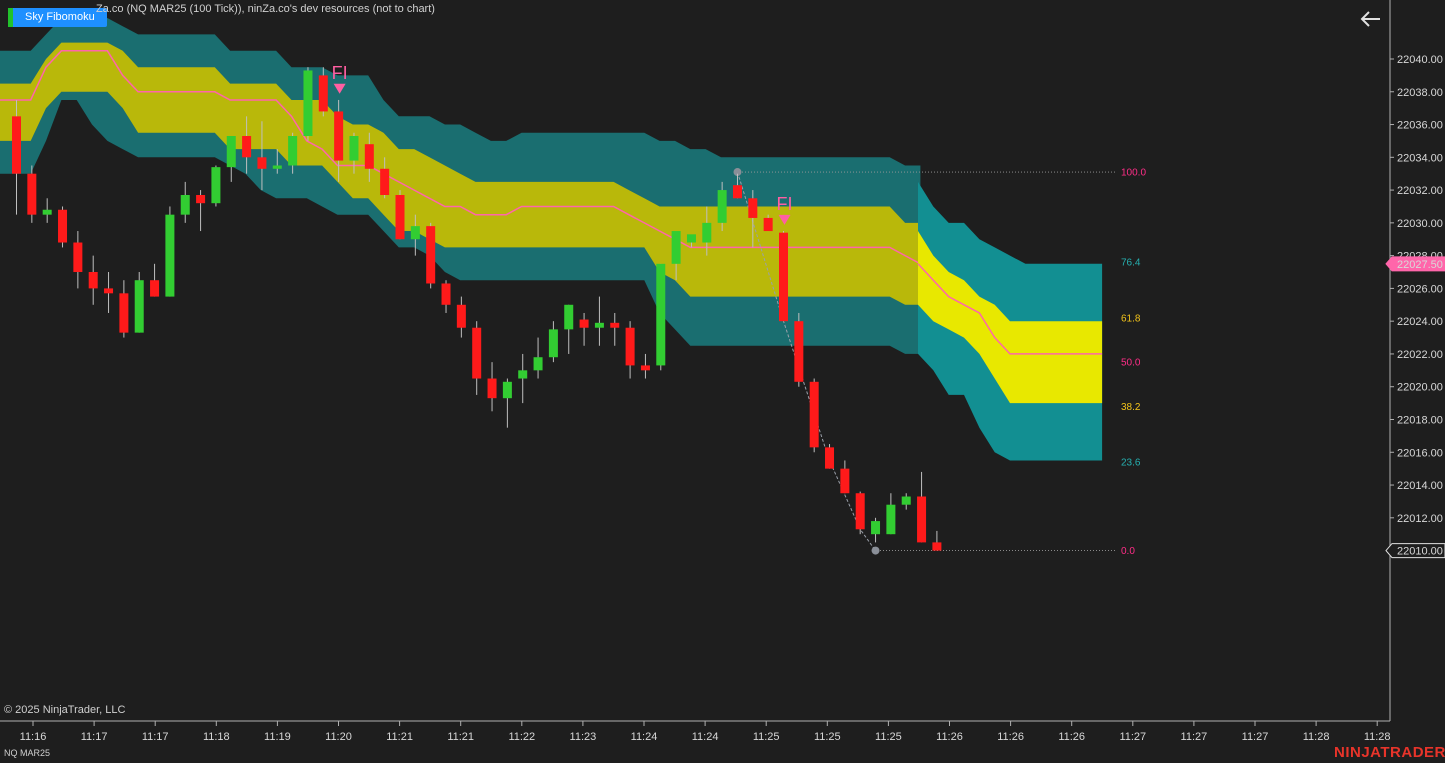 This screenshot has width=1445, height=763. I want to click on arrow-left-icon, so click(1371, 19).